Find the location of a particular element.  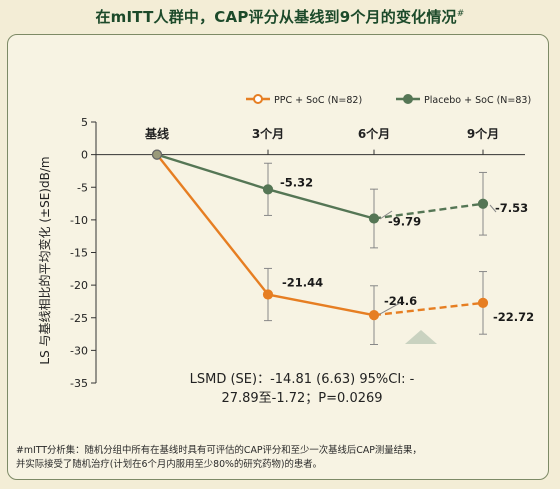

footnote-line-2: 并实际接受了随机治疗(计划在6个月内服用至少80%的研究药物)的患者。 is located at coordinates (169, 464).